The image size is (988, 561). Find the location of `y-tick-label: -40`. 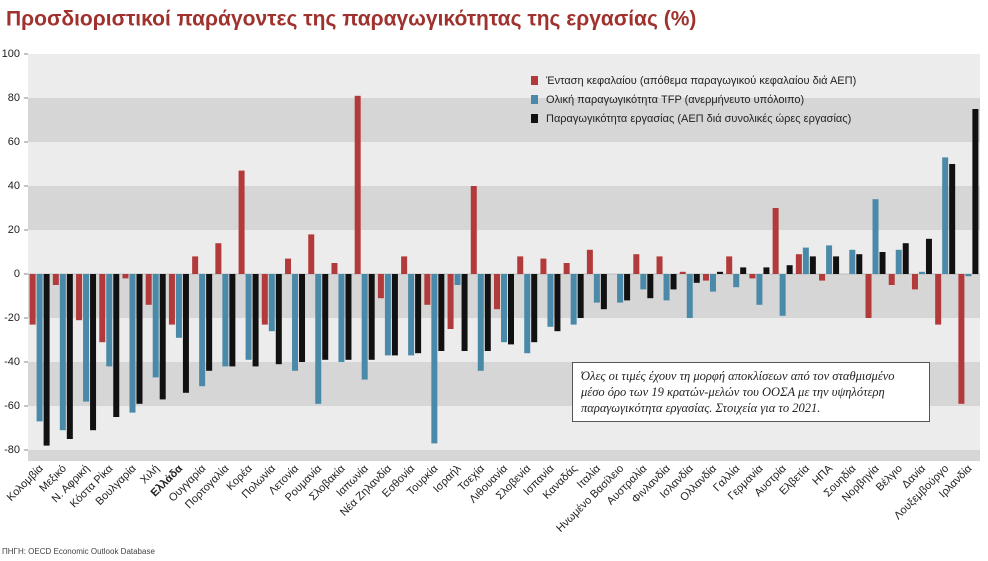

y-tick-label: -40 is located at coordinates (12, 362).